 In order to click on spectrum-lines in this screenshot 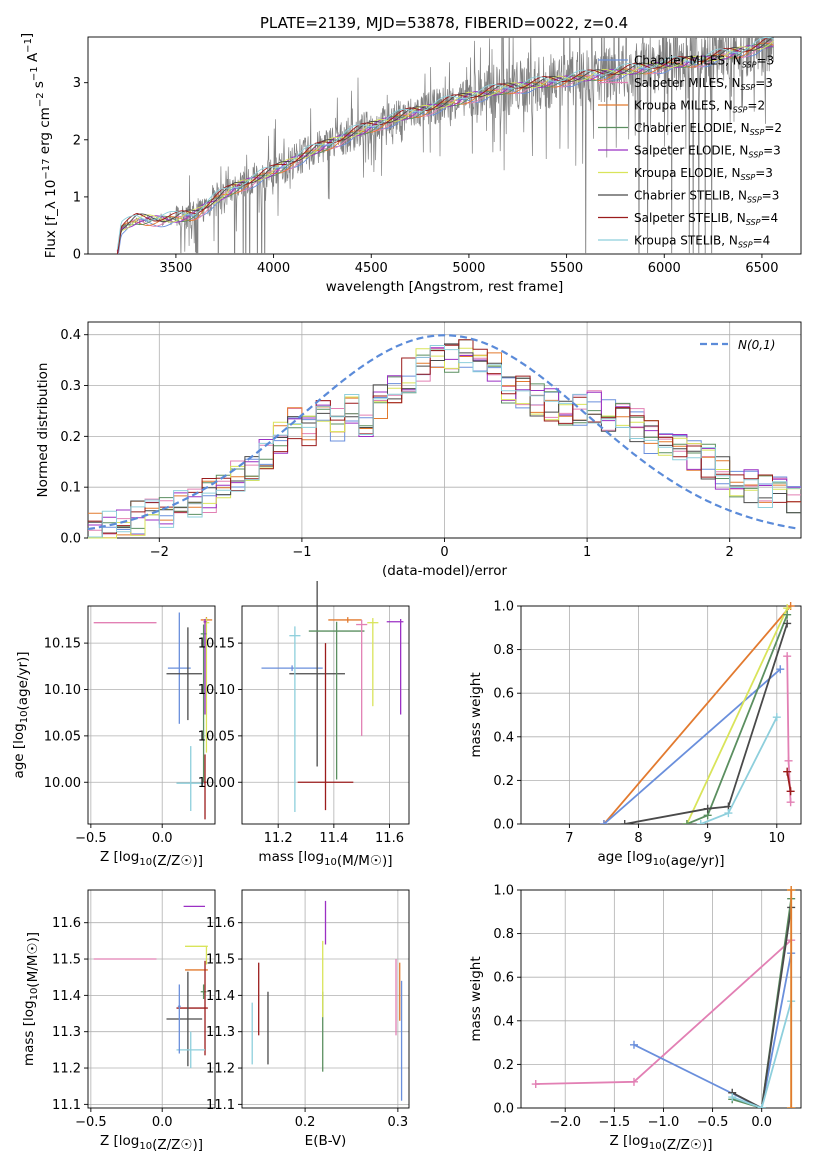, I will do `click(445, 145)`.